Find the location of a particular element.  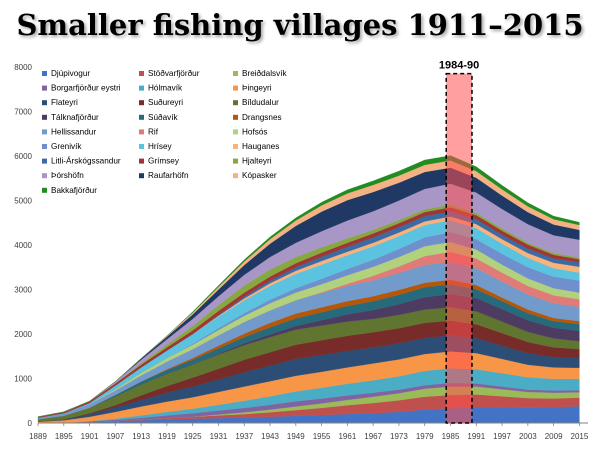

x-tick-label: 1889 is located at coordinates (38, 436).